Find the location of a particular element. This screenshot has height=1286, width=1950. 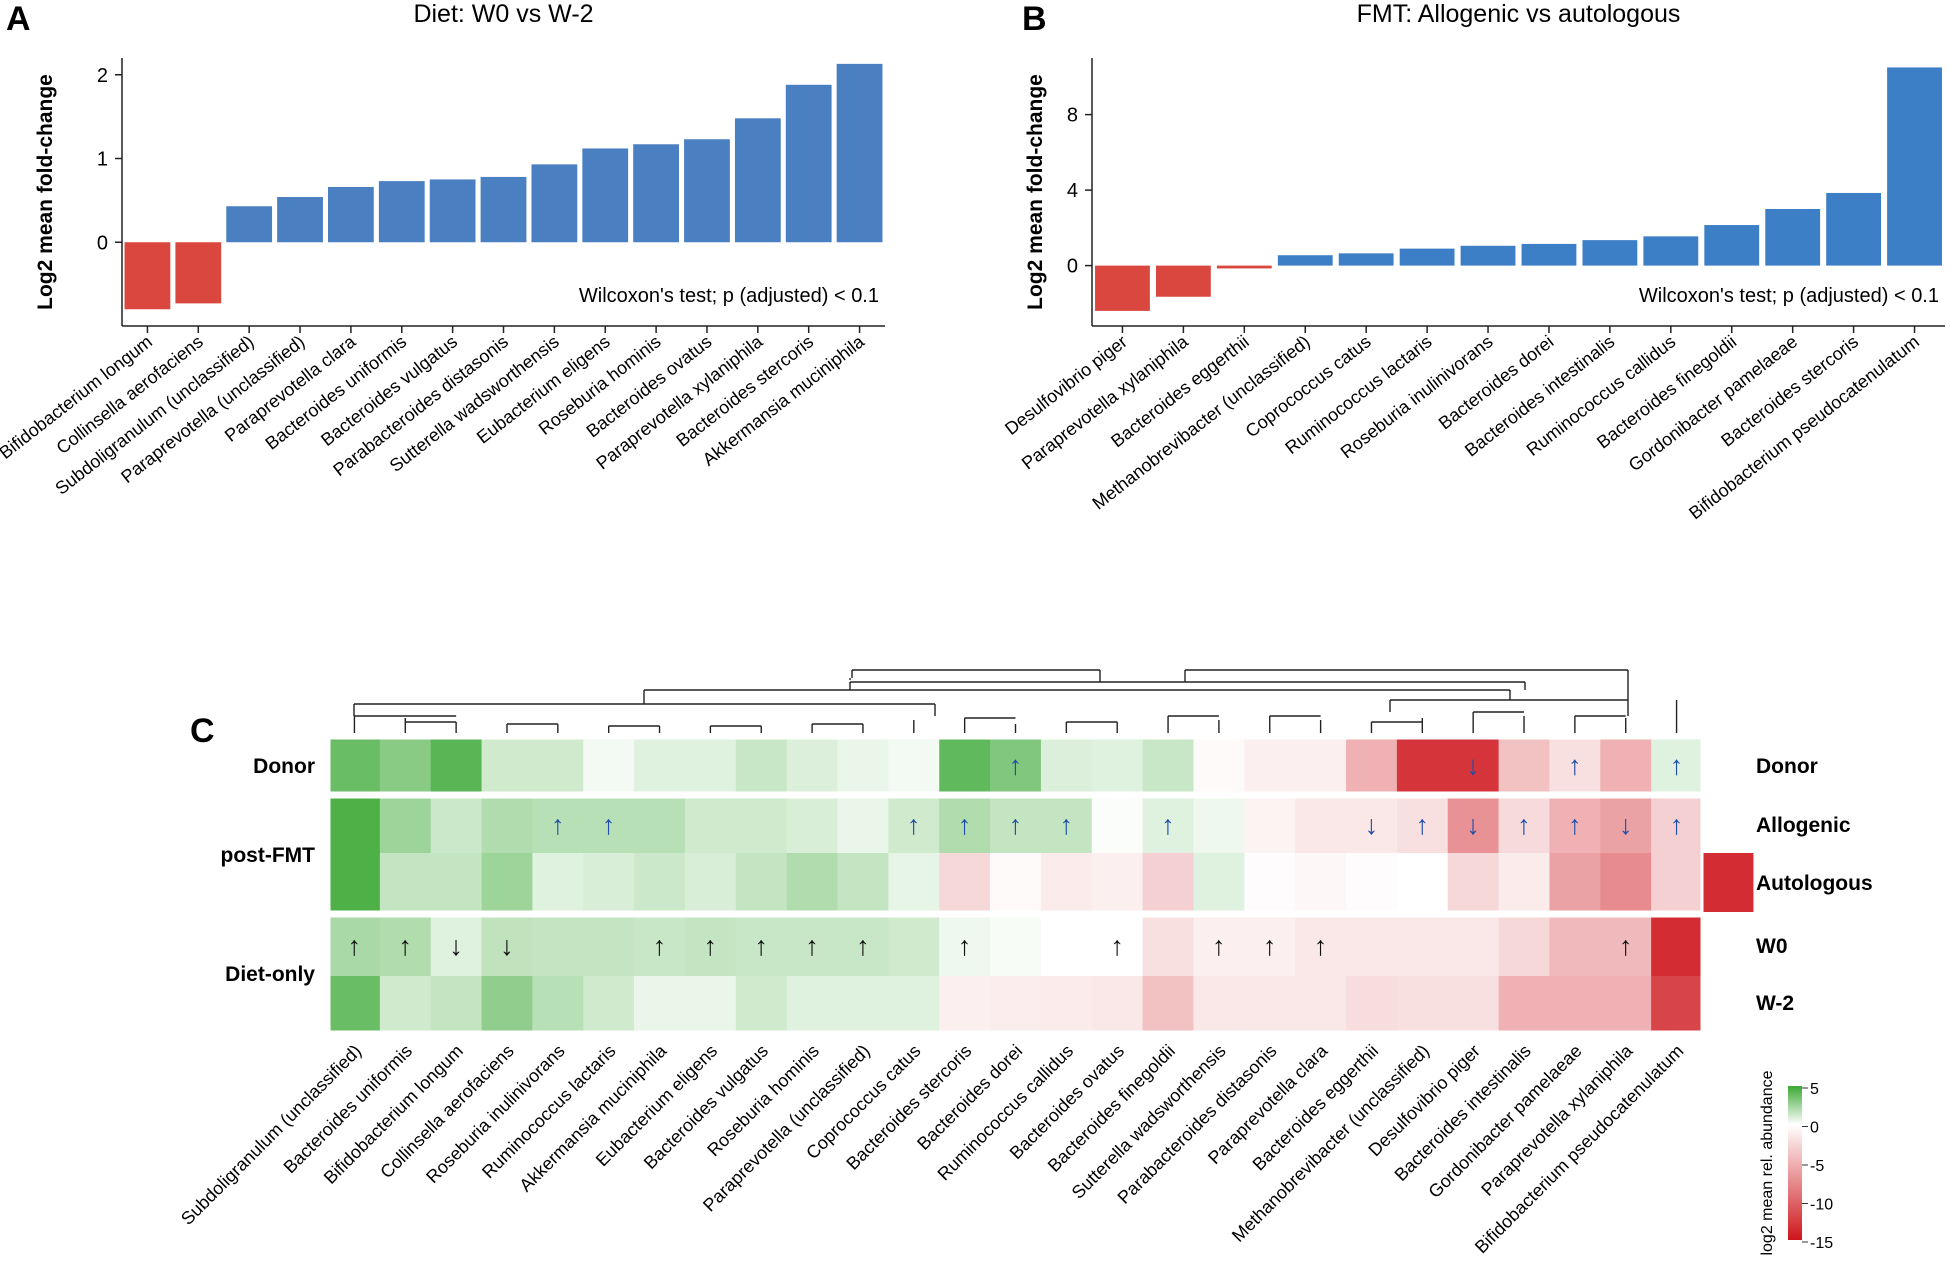

group-separator is located at coordinates (1015, 854).